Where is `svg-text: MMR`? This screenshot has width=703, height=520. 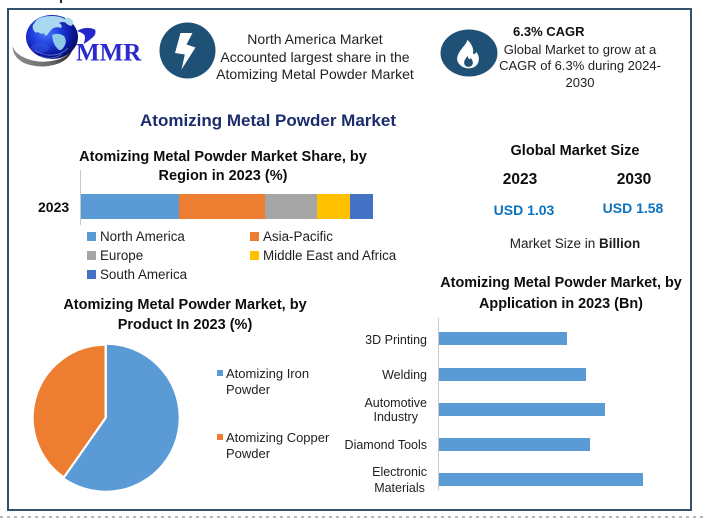
svg-text: MMR is located at coordinates (109, 53).